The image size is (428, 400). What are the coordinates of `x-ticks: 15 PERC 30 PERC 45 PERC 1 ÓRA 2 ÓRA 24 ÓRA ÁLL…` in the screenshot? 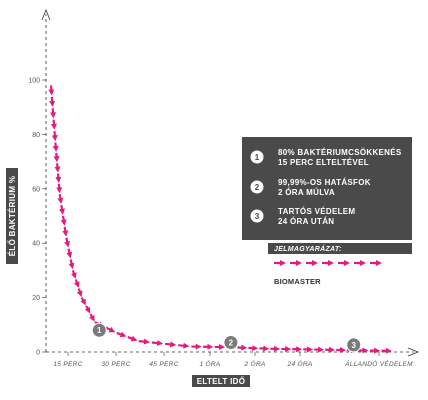 It's located at (233, 360).